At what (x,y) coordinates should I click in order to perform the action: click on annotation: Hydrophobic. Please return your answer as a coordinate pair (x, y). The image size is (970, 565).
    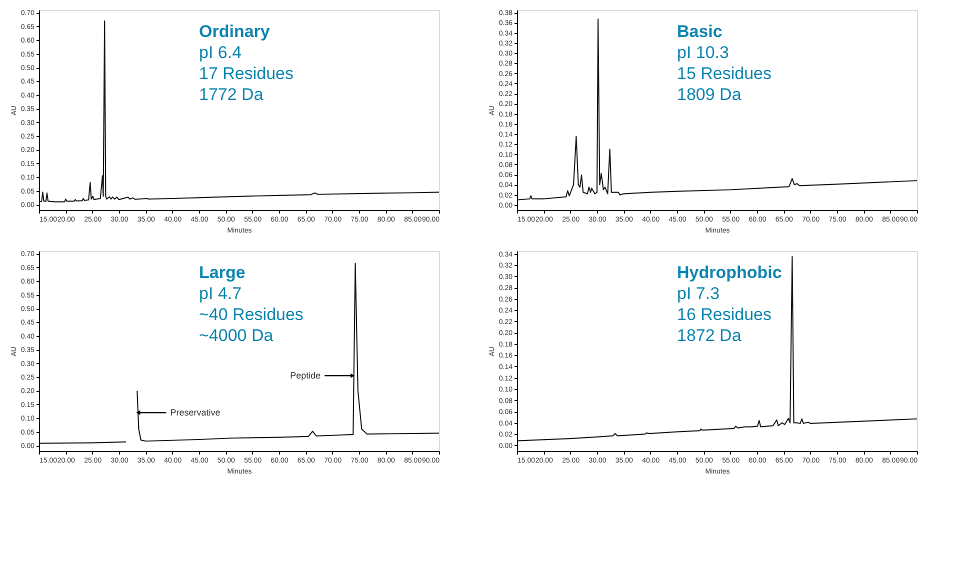
    Looking at the image, I should click on (729, 272).